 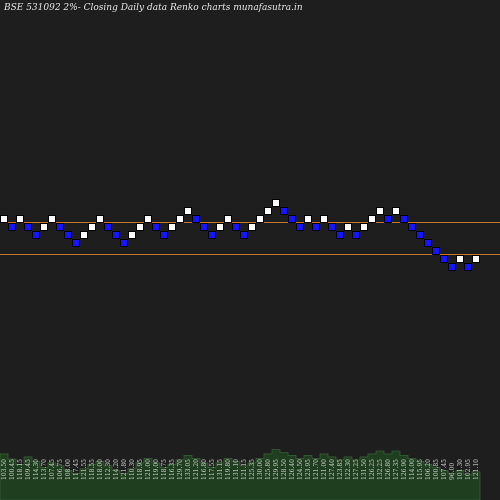 What do you see at coordinates (36, 469) in the screenshot?
I see `volume-label: 114.30` at bounding box center [36, 469].